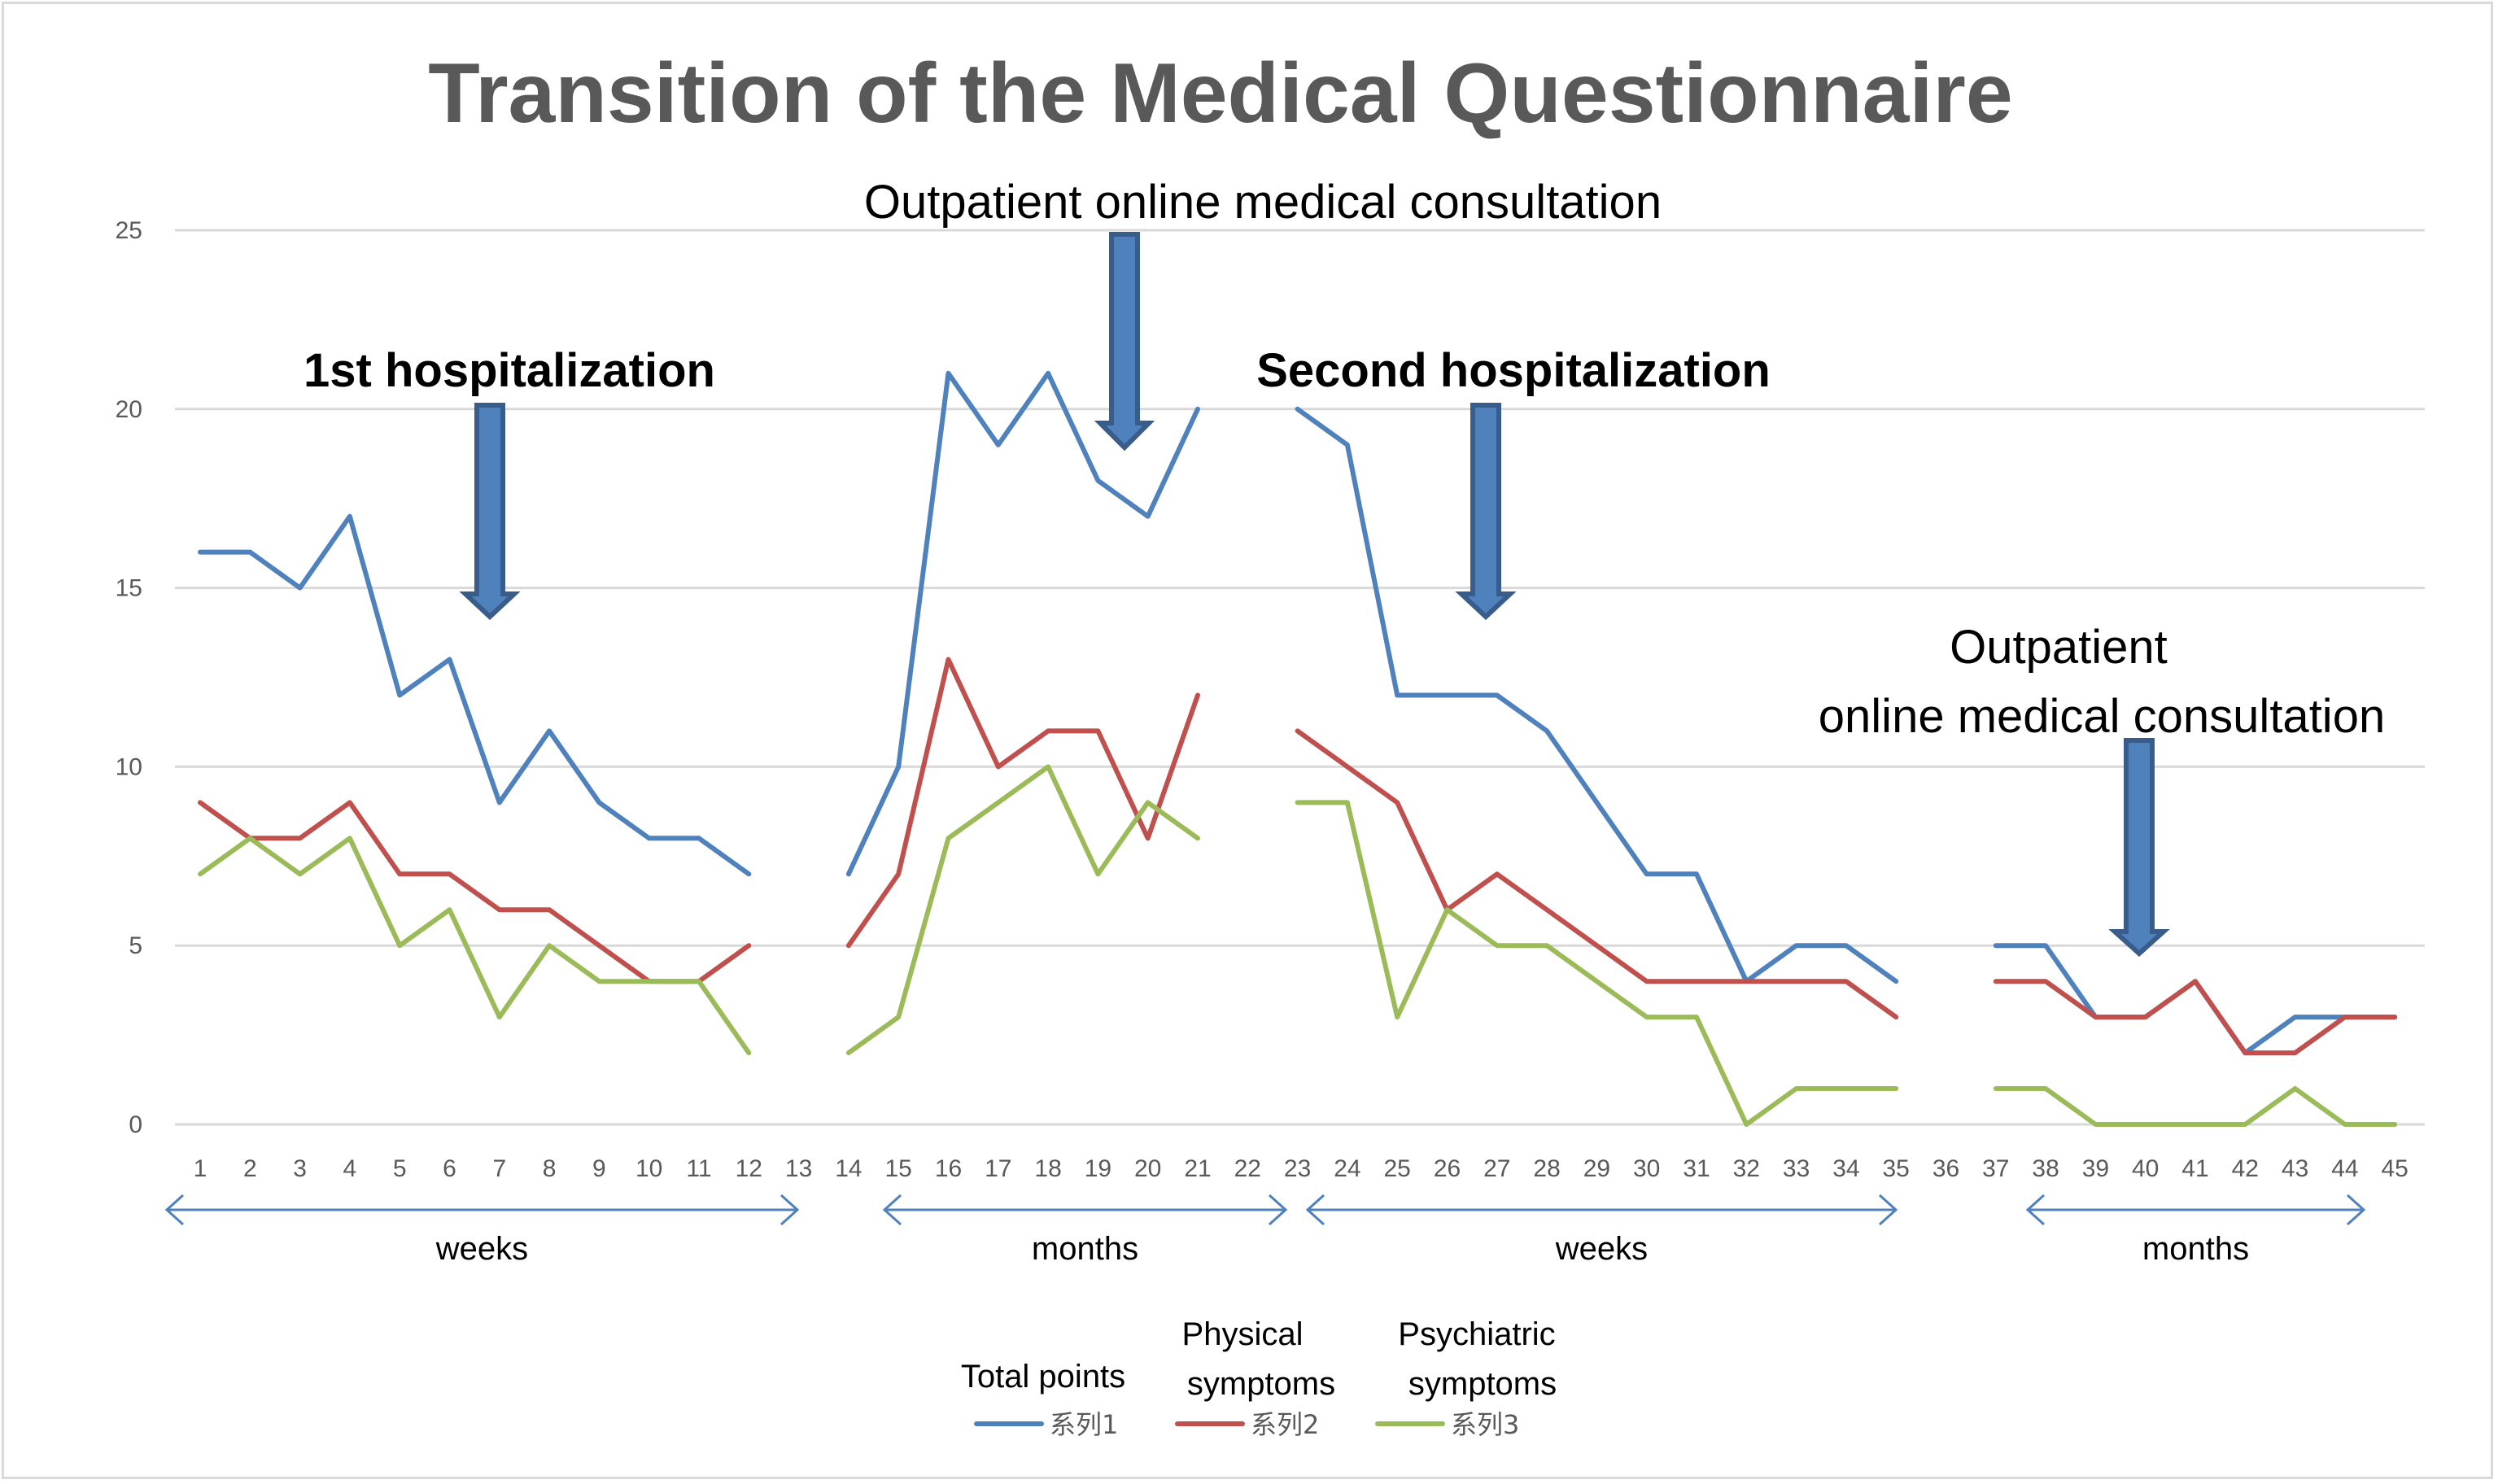  I want to click on x-tick-label: 27, so click(1496, 1168).